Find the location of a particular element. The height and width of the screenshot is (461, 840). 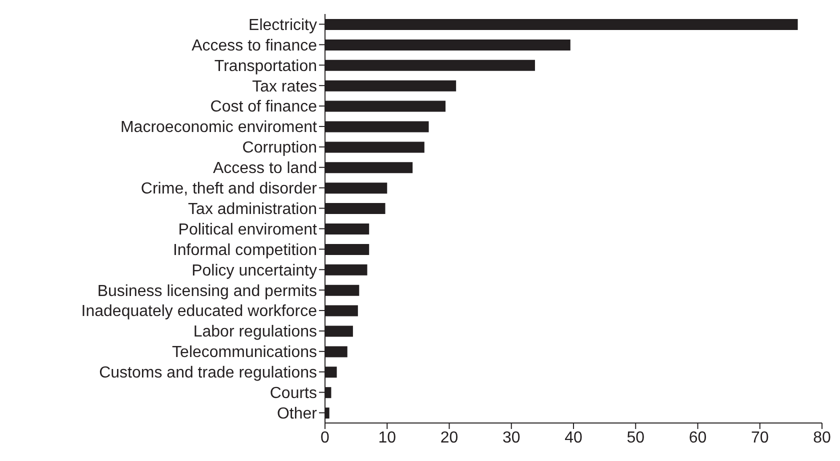

y-tick-label: Tax rates is located at coordinates (284, 87).